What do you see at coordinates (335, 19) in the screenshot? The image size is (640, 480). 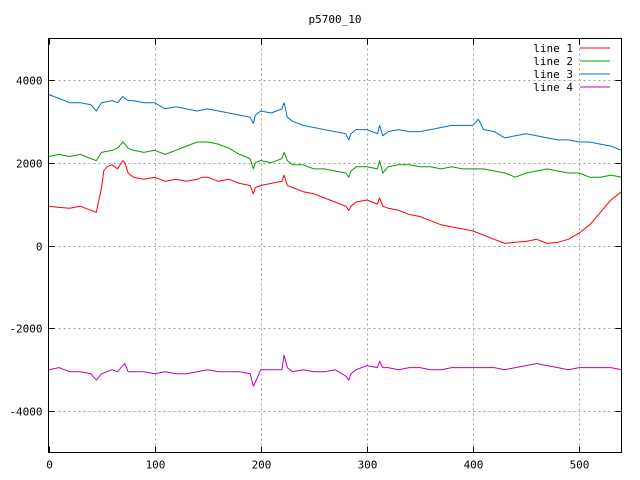 I see `chart-title: p5700_10` at bounding box center [335, 19].